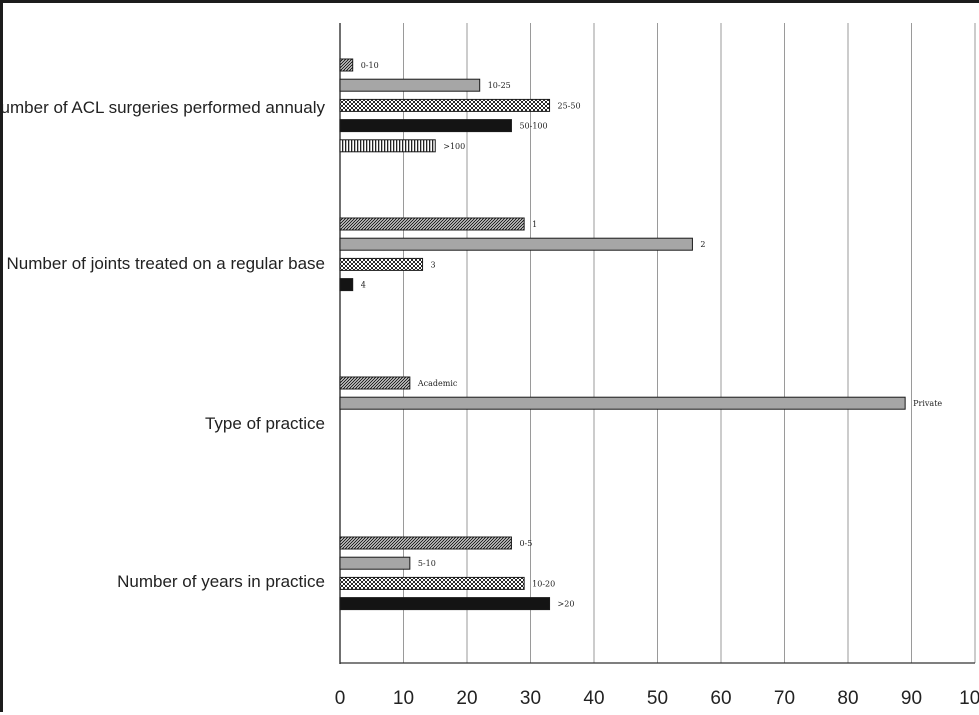 This screenshot has width=979, height=715. I want to click on bar-label-3-3: >20, so click(566, 604).